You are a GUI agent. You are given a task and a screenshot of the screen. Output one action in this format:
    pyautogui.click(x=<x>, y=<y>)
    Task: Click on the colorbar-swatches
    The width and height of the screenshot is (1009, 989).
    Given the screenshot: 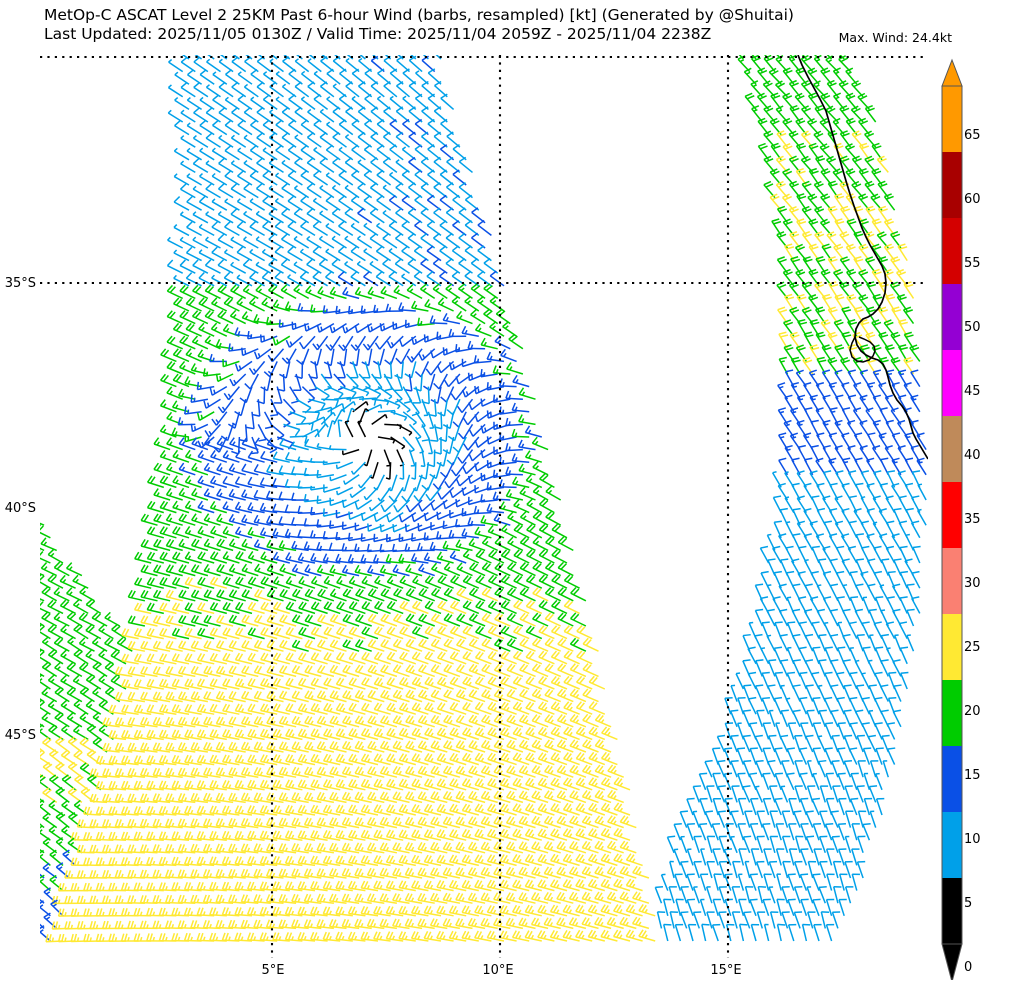 What is the action you would take?
    pyautogui.click(x=952, y=519)
    